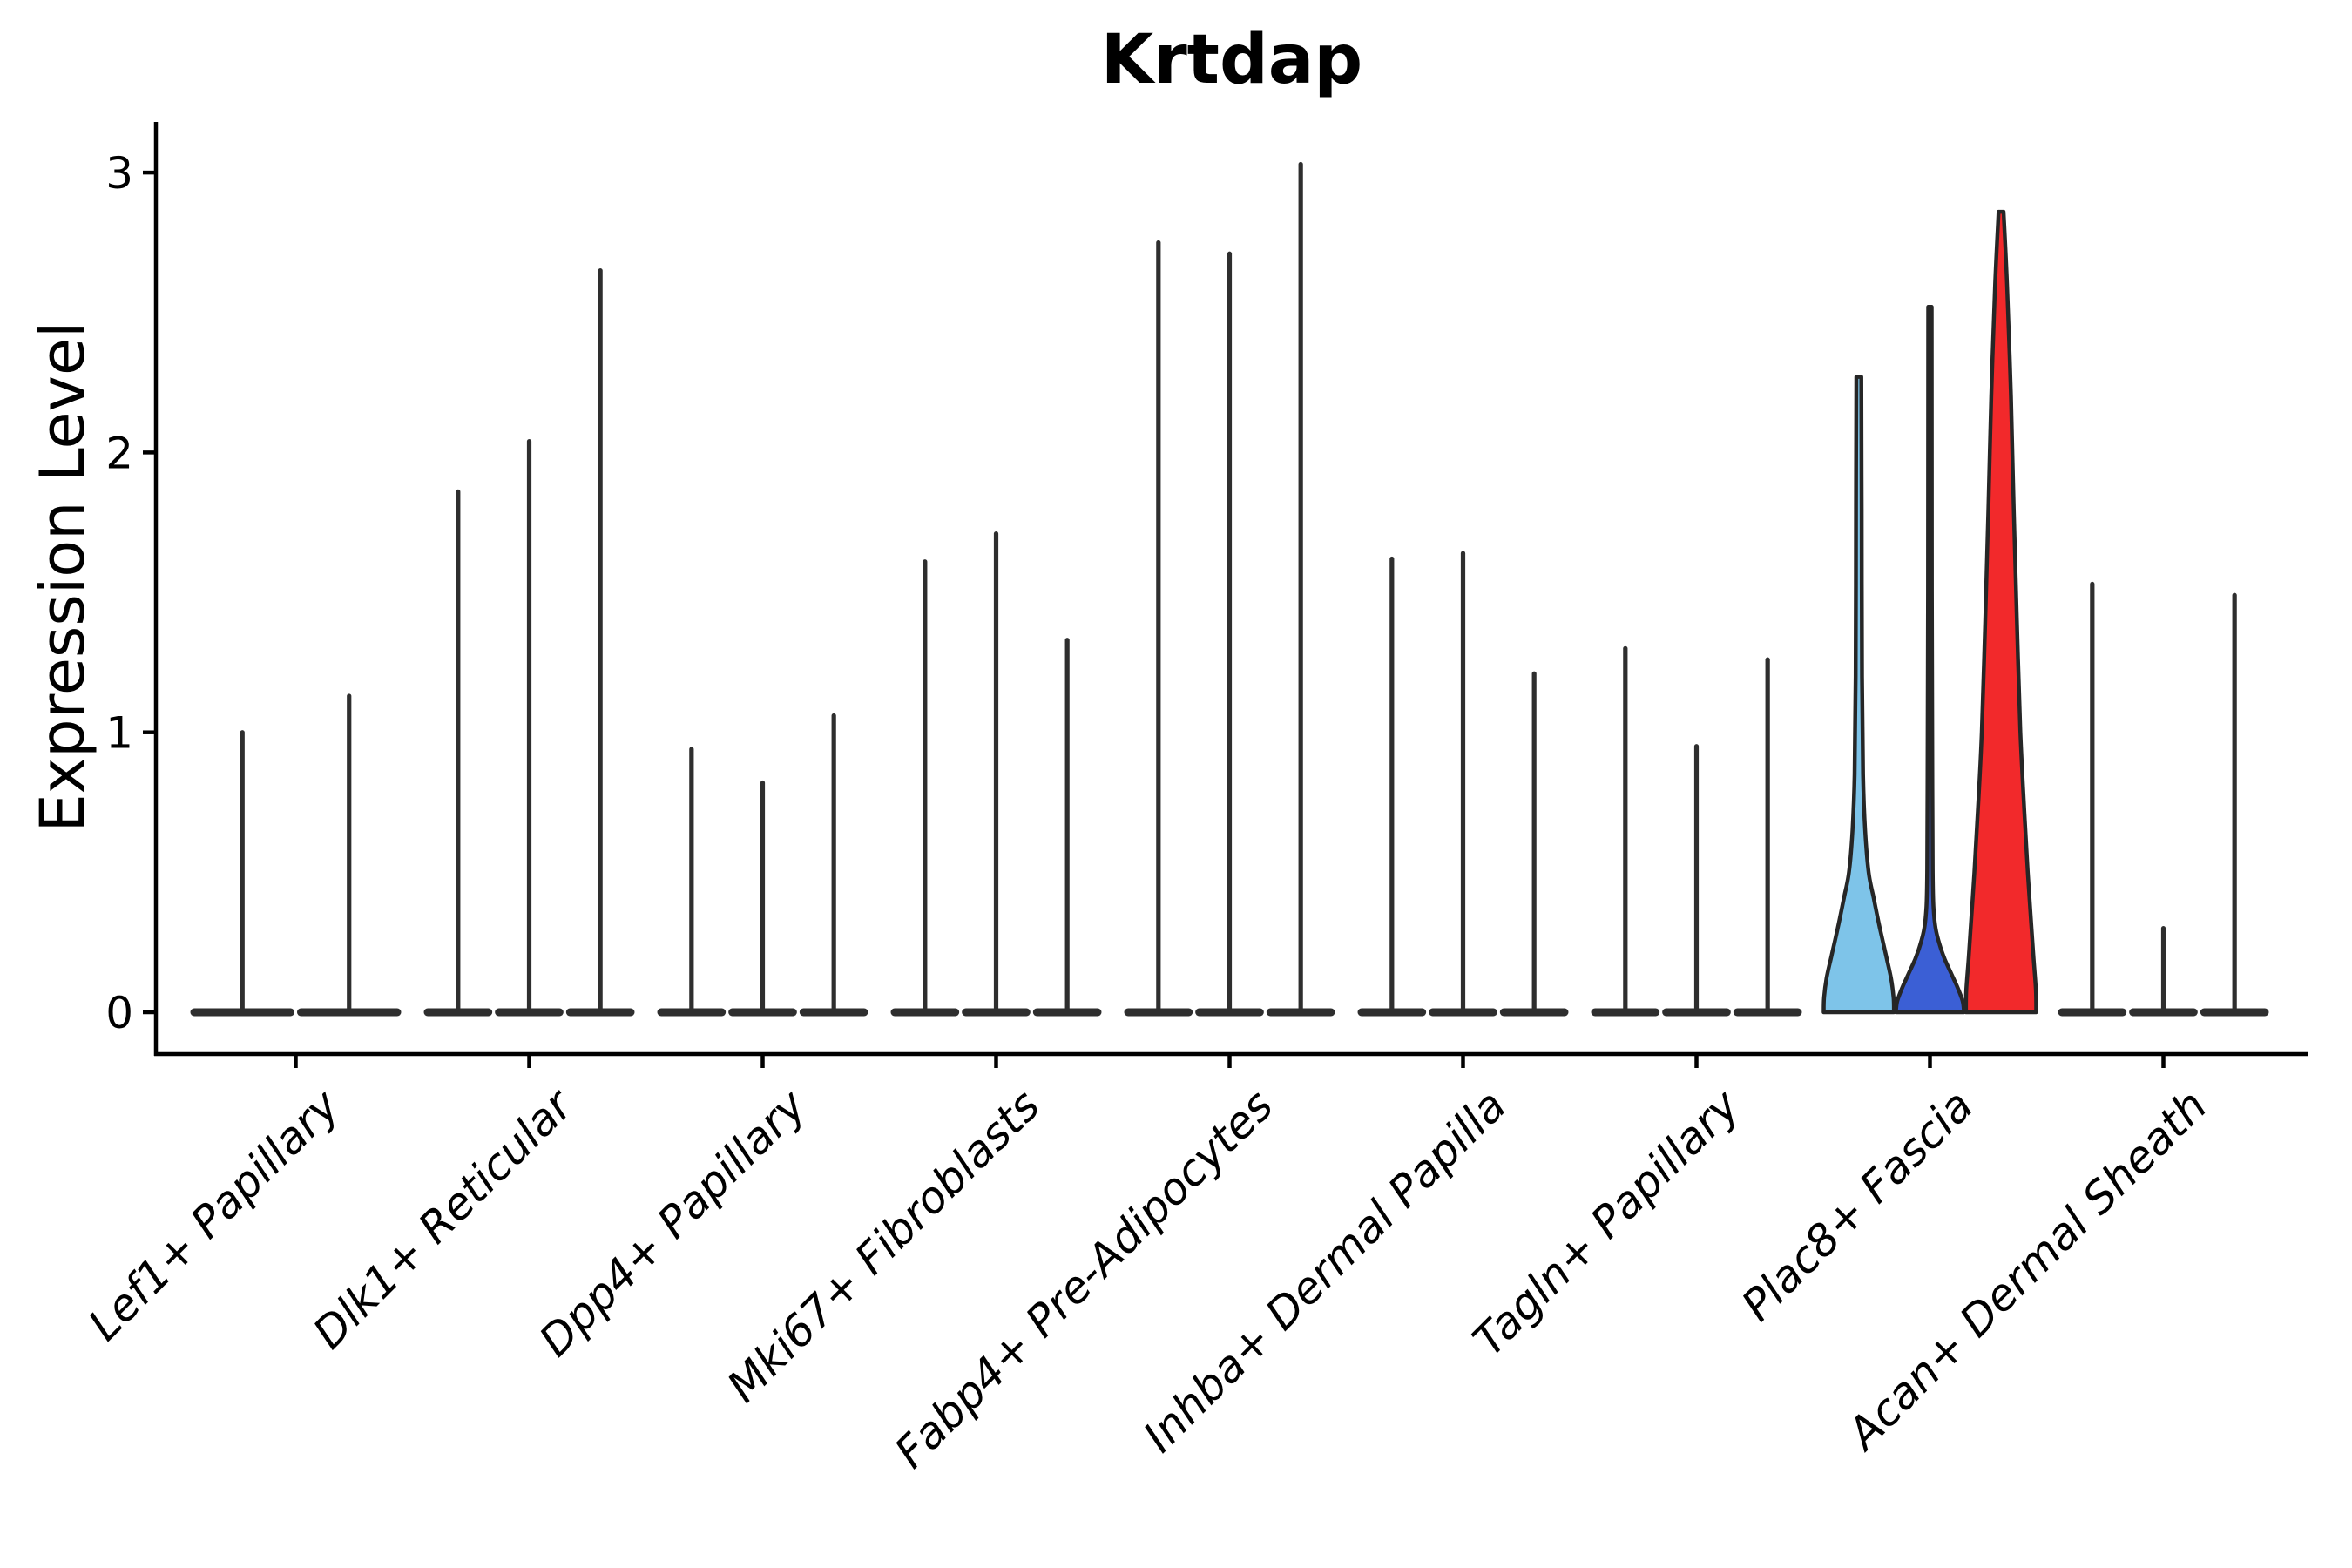 Image resolution: width=2352 pixels, height=1568 pixels. I want to click on y-tick-label: 3, so click(119, 173).